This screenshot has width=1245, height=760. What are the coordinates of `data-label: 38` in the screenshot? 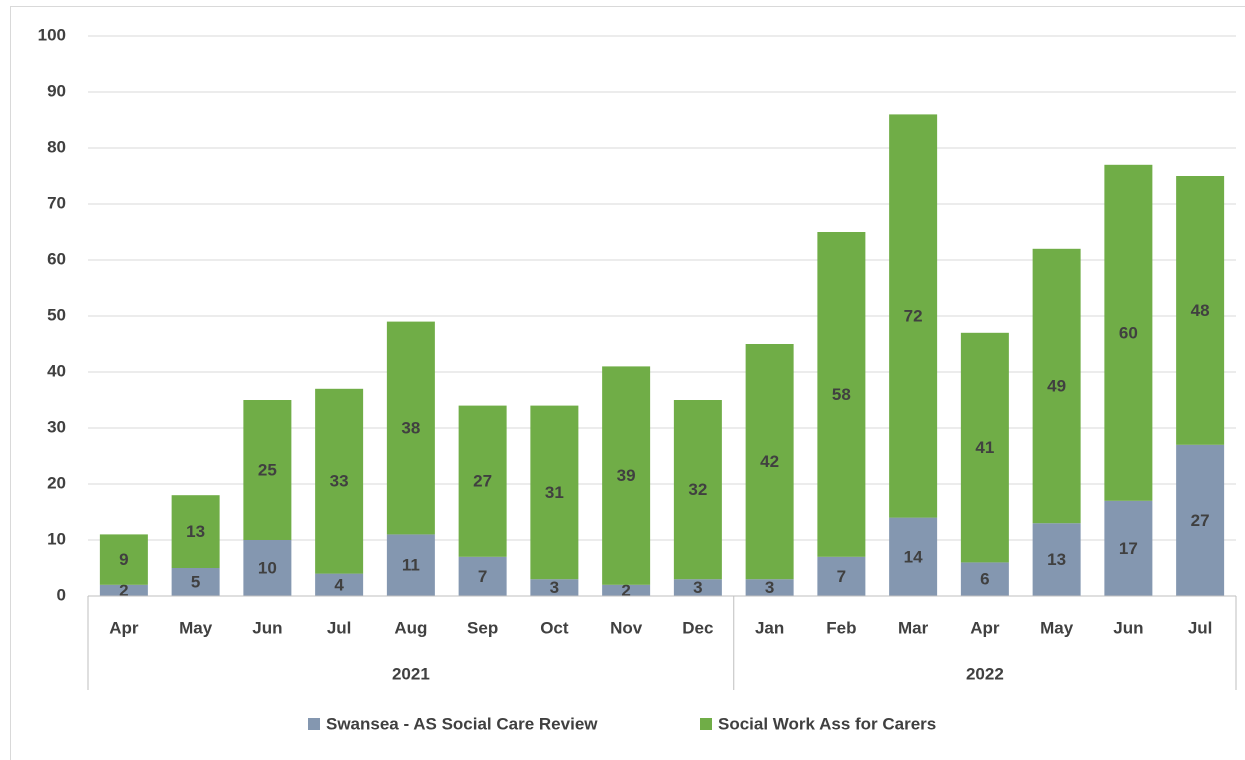 It's located at (410, 427).